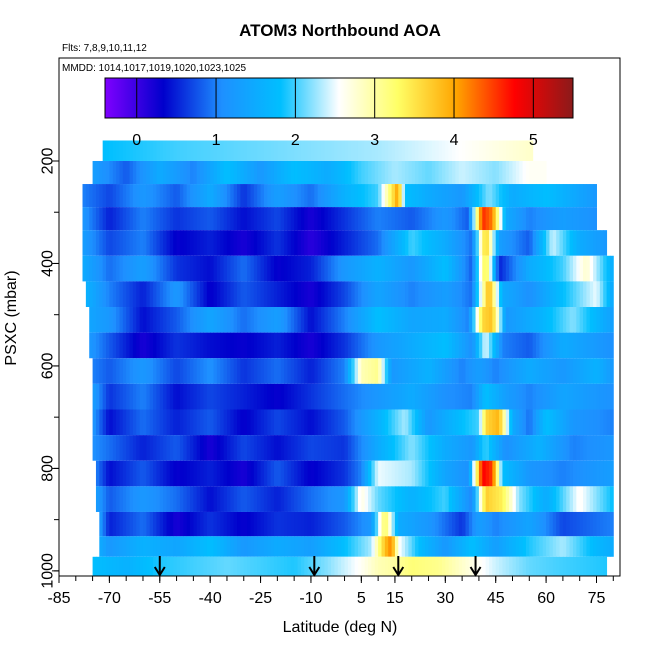  I want to click on y-tick-label: 400, so click(48, 263).